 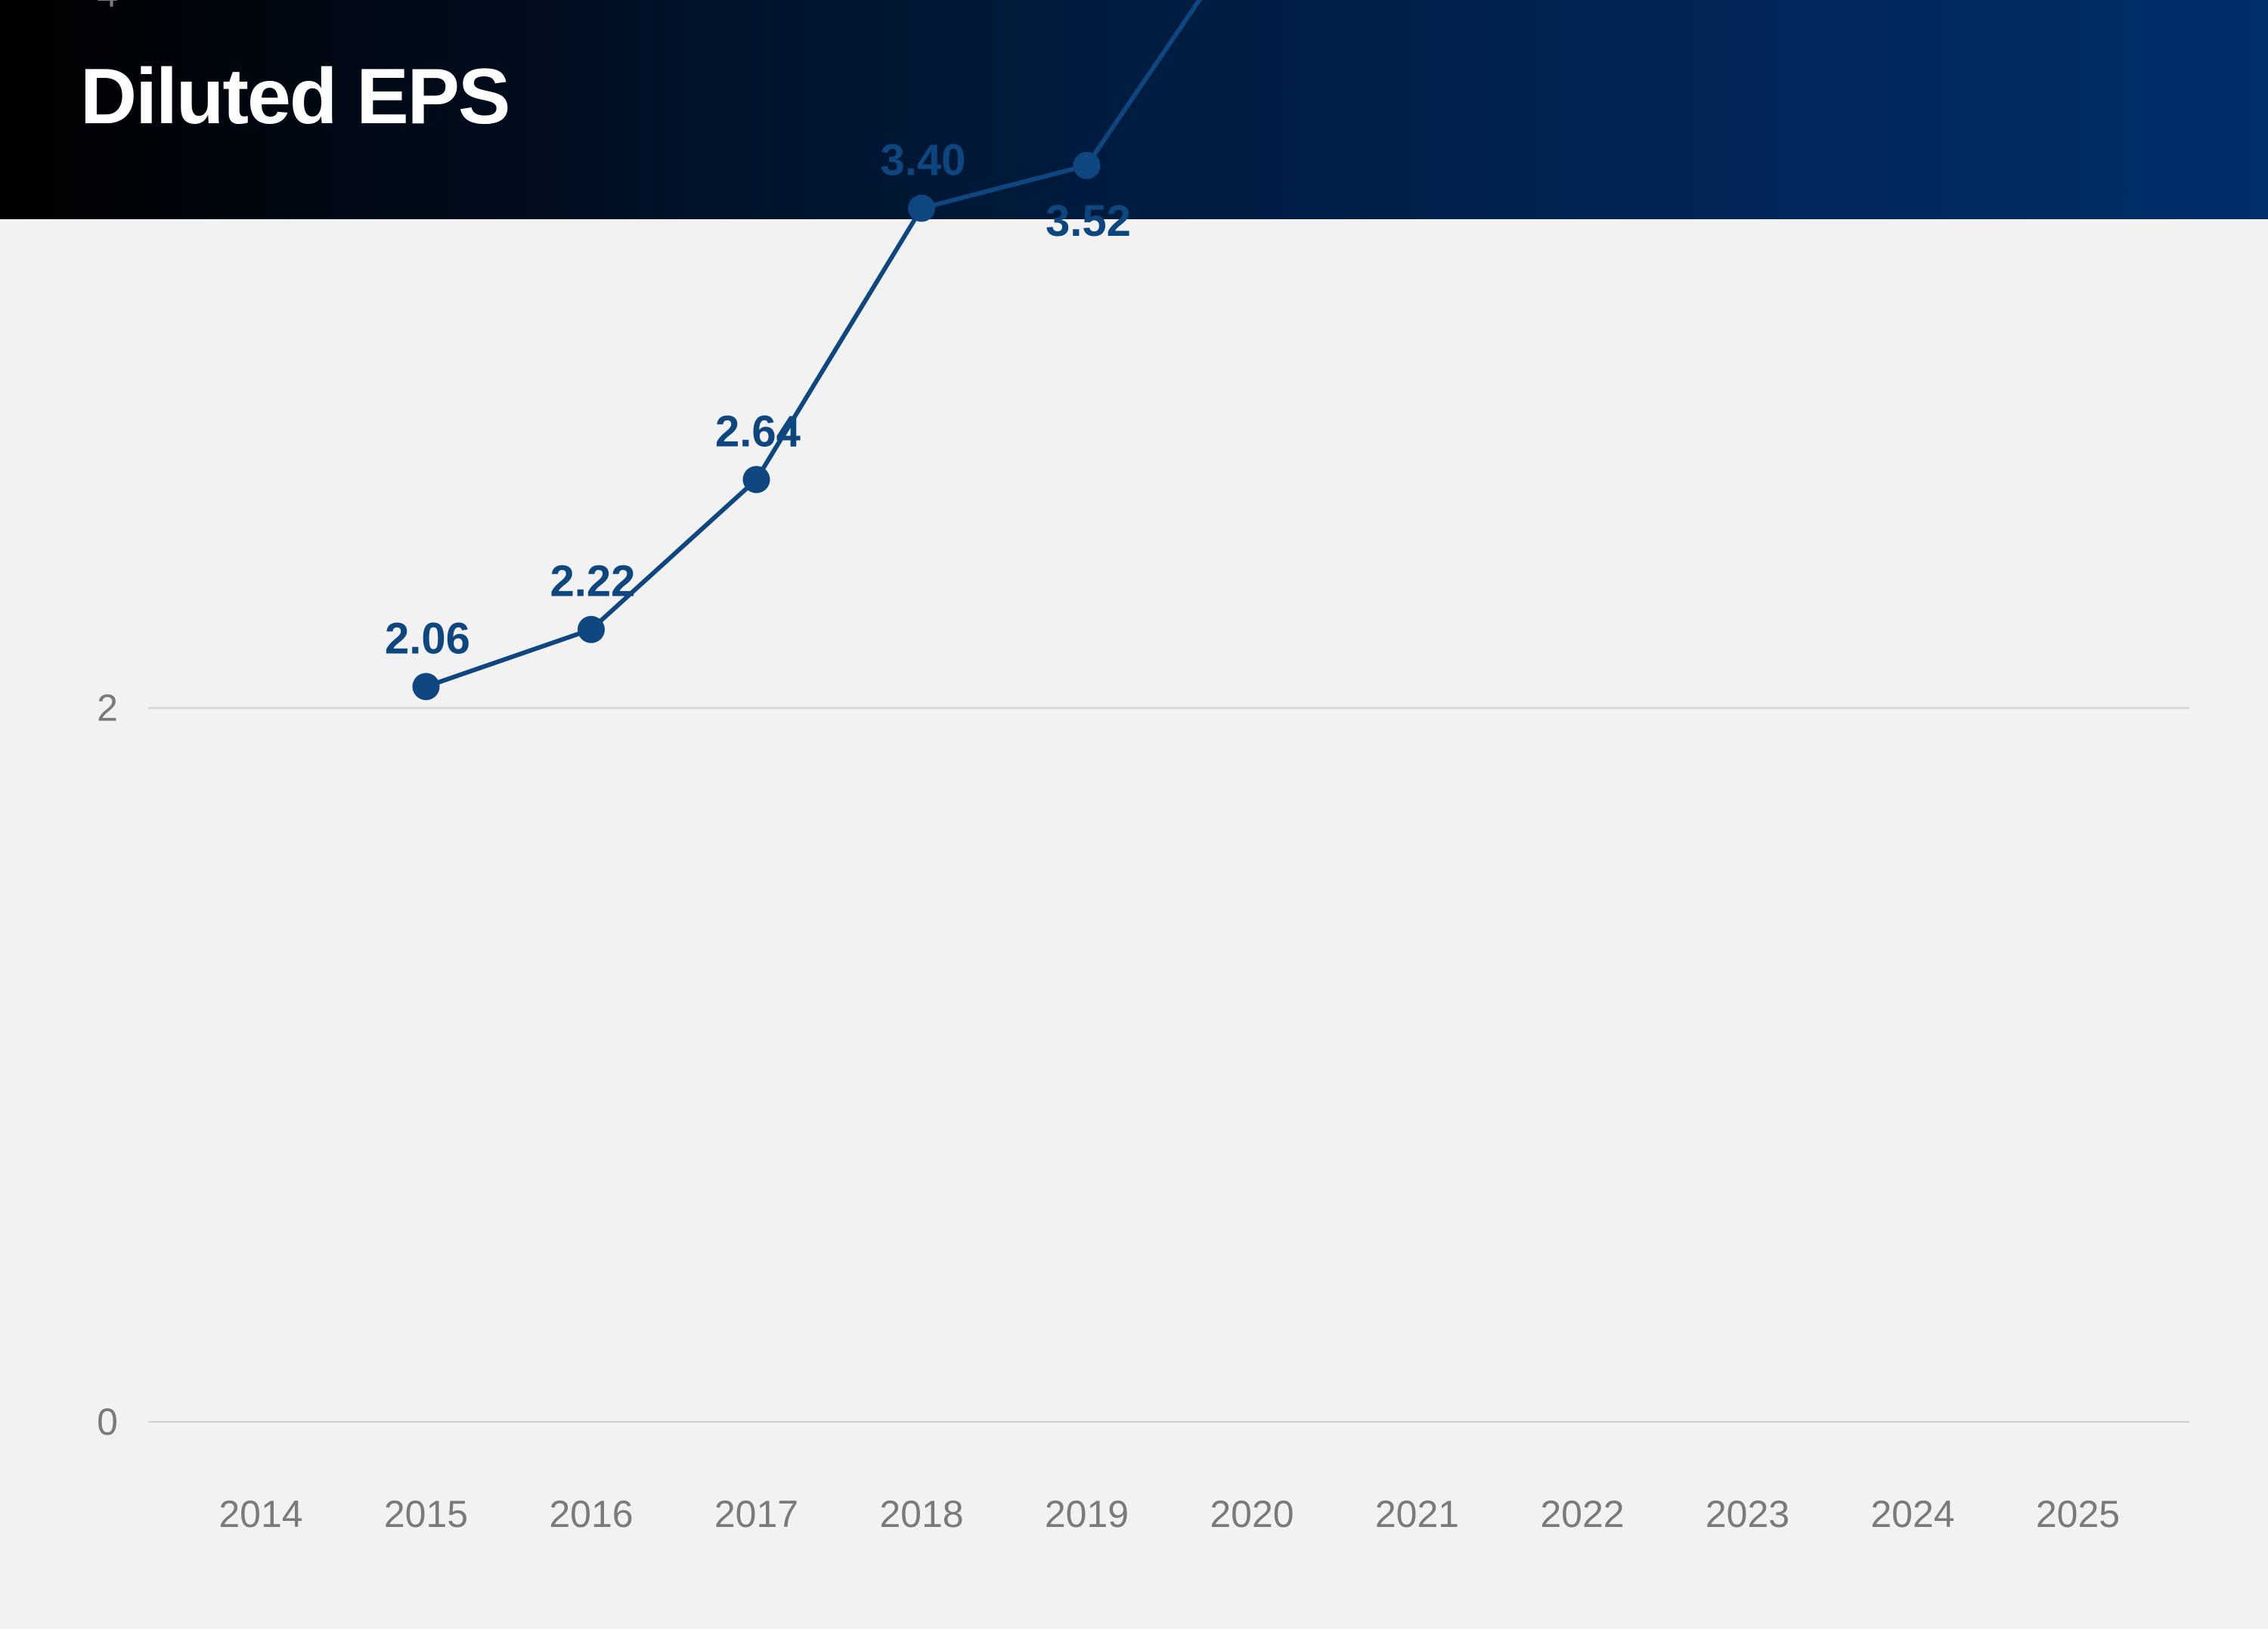 What do you see at coordinates (295, 97) in the screenshot?
I see `chart-title: Diluted EPS` at bounding box center [295, 97].